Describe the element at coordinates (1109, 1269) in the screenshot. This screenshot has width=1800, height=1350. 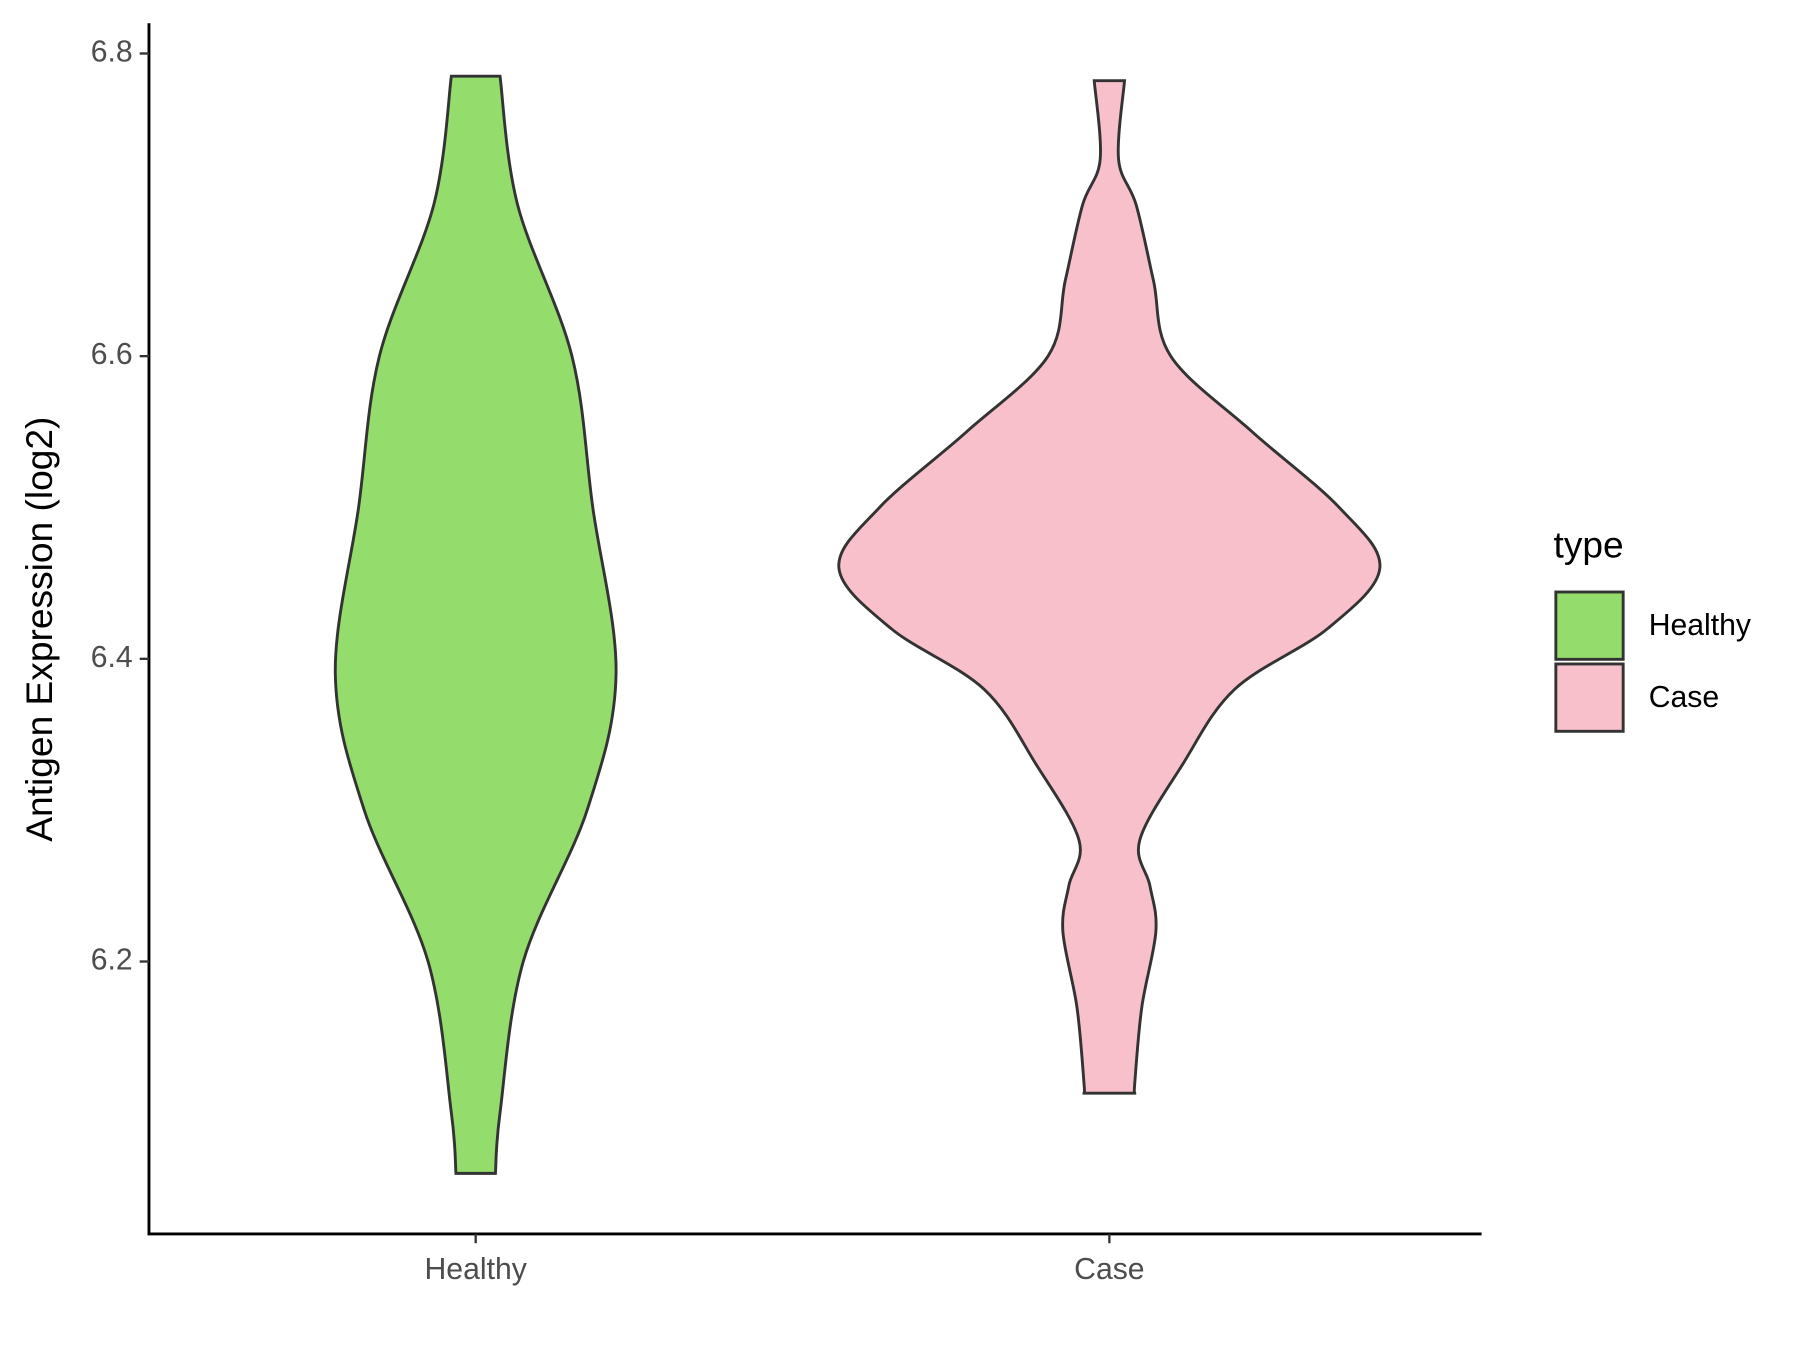
I see `x-tick-label: Case` at that location.